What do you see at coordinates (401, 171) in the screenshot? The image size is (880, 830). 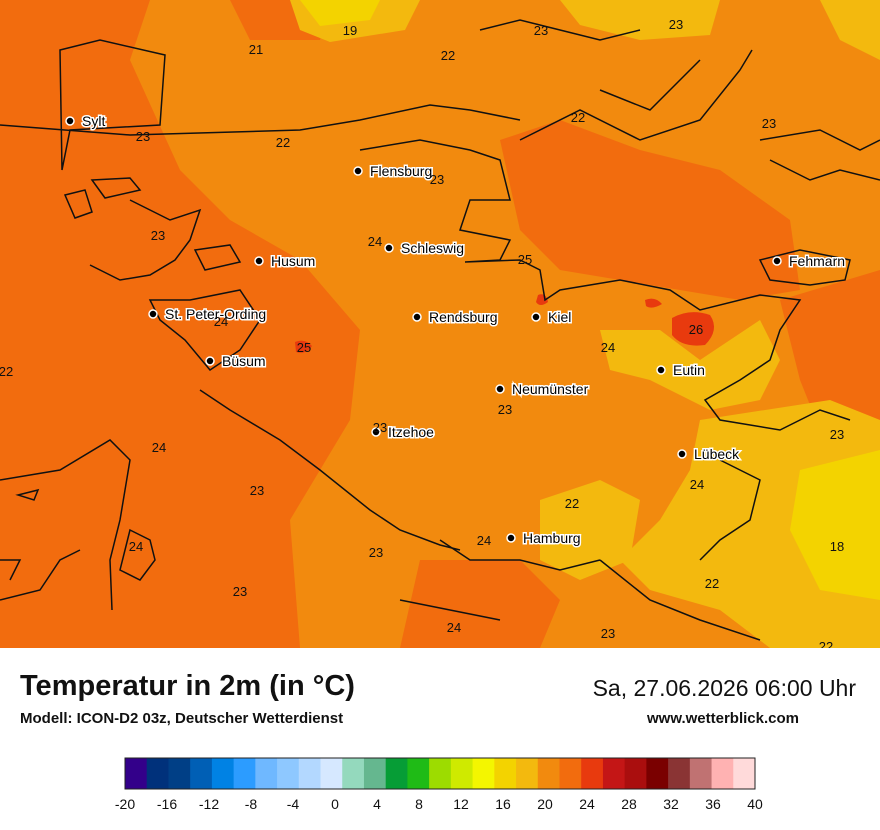 I see `city-label: Flensburg` at bounding box center [401, 171].